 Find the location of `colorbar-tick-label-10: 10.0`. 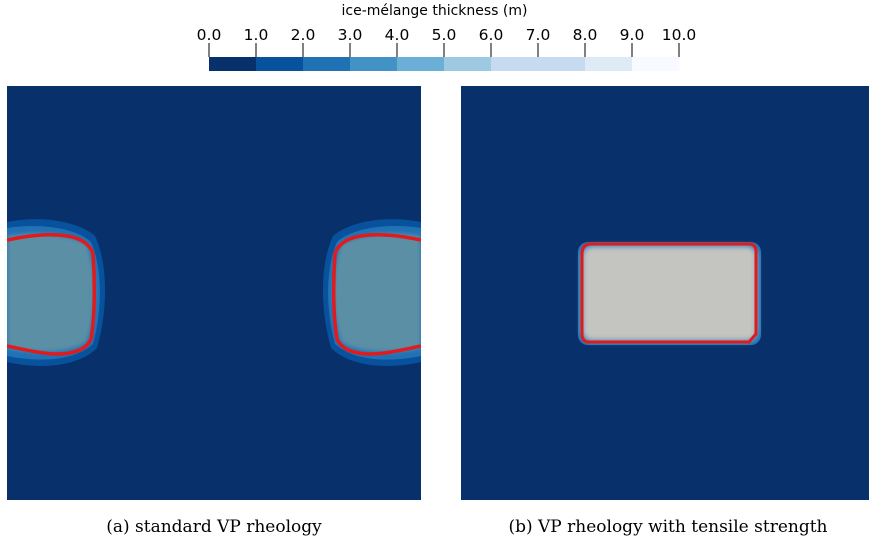

colorbar-tick-label-10: 10.0 is located at coordinates (679, 35).